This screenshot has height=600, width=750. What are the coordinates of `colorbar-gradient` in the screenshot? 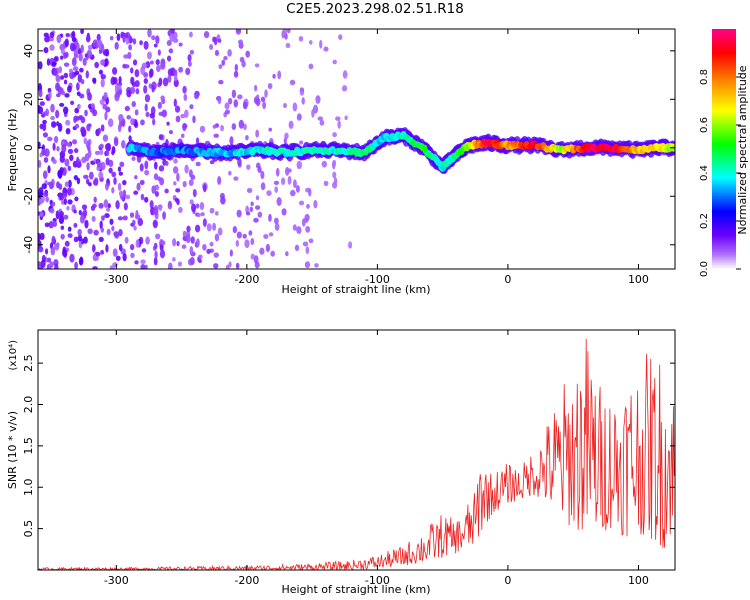 It's located at (724, 149).